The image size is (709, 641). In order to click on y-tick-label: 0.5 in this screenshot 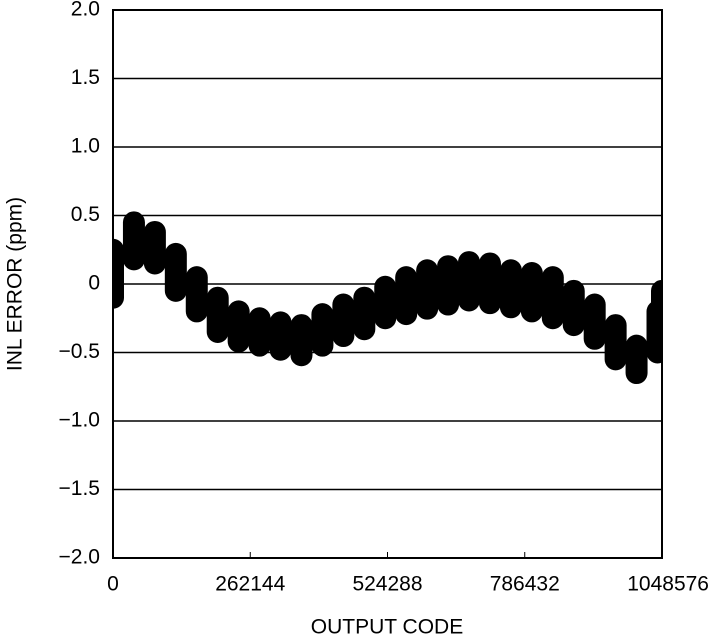, I will do `click(85, 214)`.